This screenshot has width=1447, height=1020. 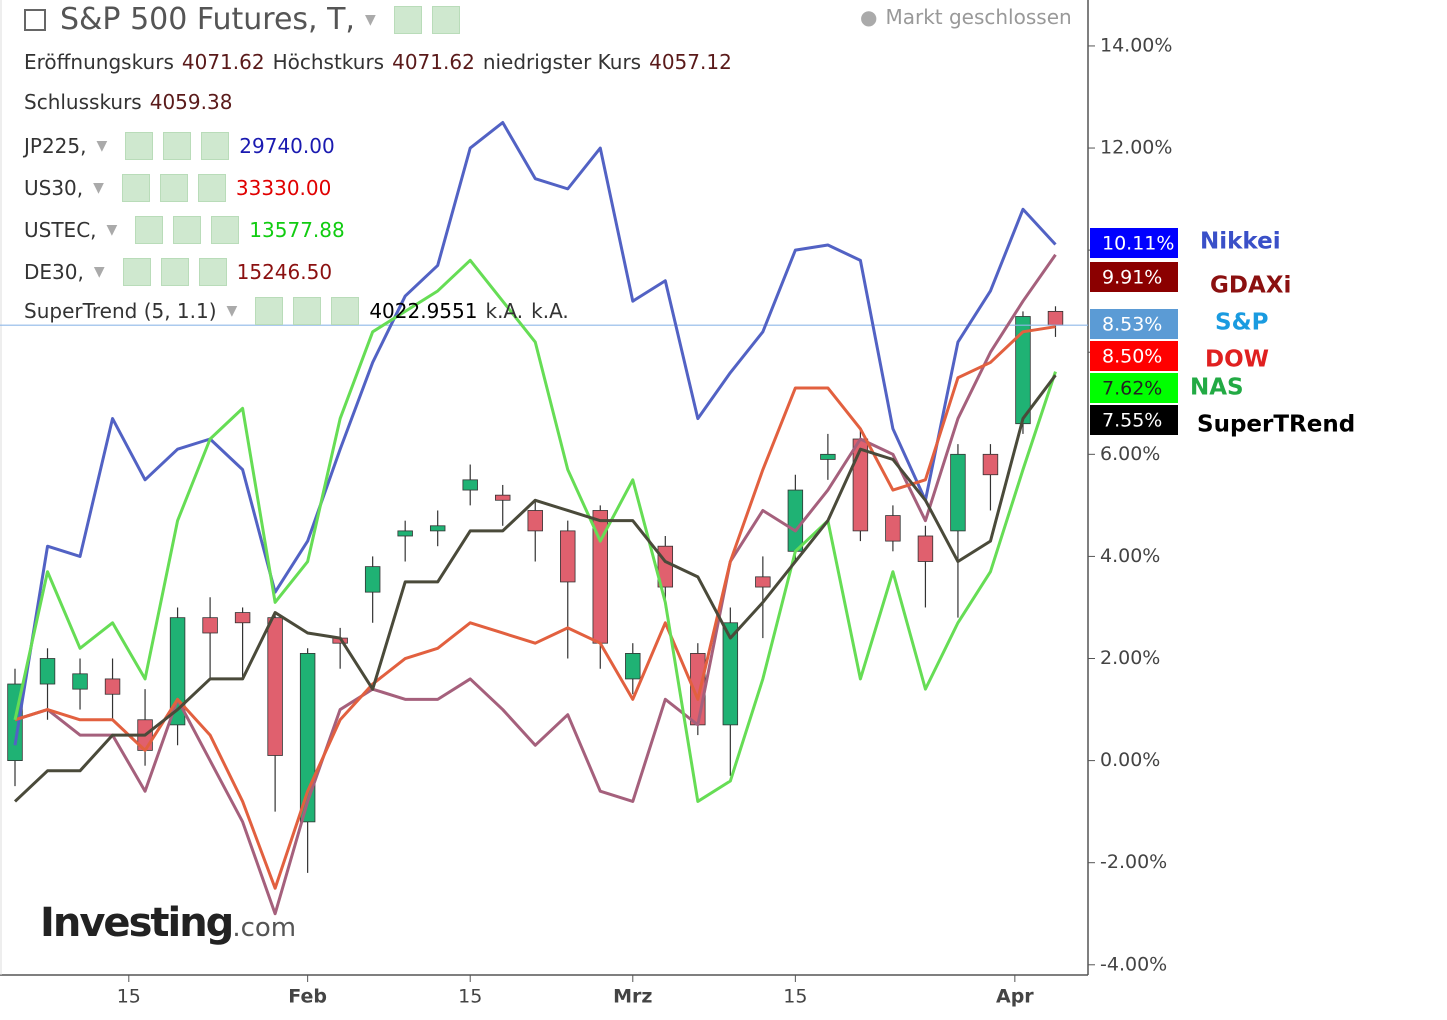 What do you see at coordinates (1133, 862) in the screenshot?
I see `y-tick-label: -2.00%` at bounding box center [1133, 862].